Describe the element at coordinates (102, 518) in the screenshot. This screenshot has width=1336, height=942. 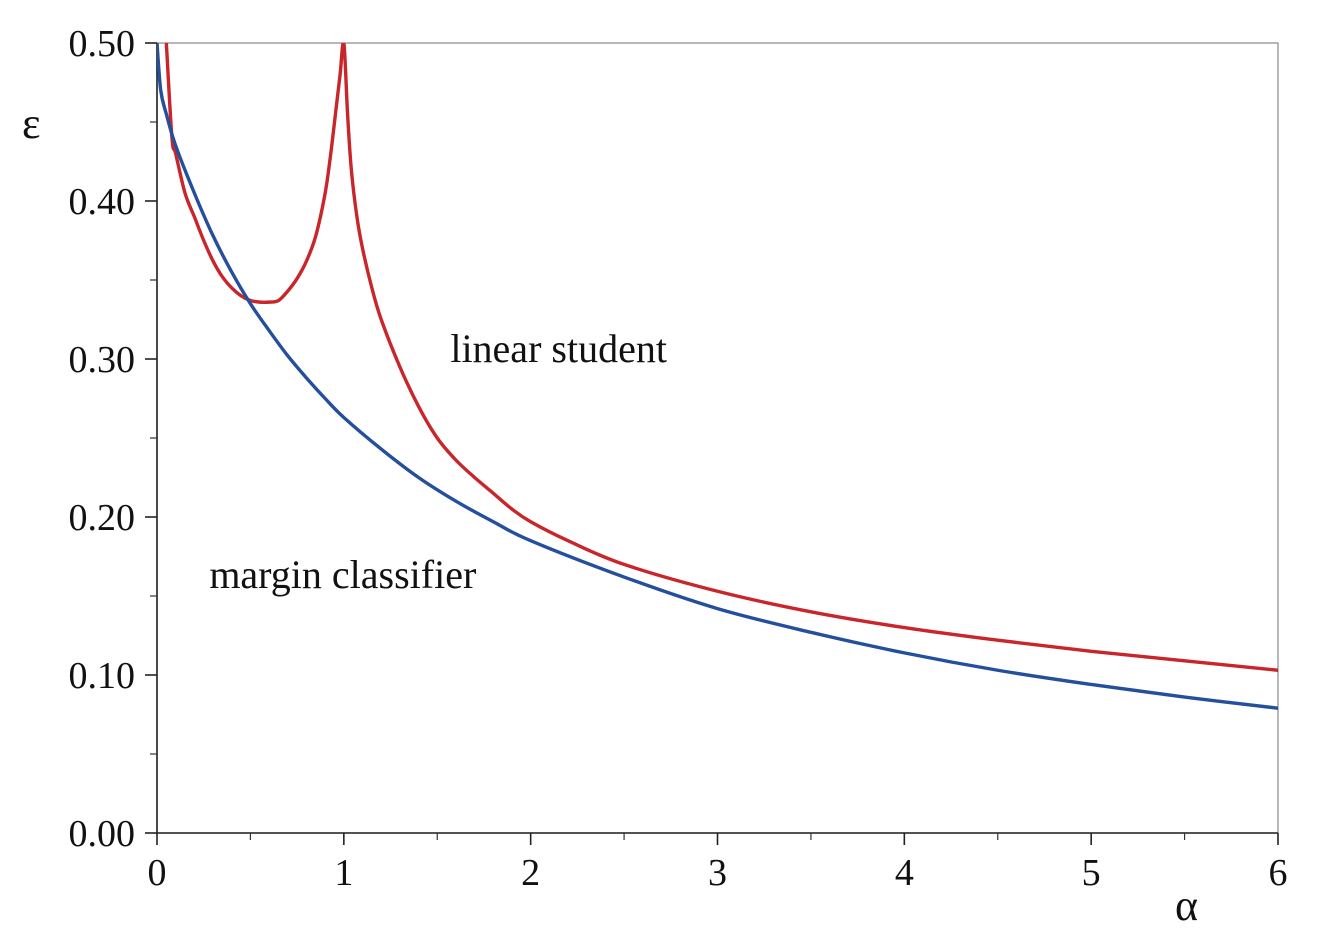
I see `y-tick-label: 0.20` at that location.